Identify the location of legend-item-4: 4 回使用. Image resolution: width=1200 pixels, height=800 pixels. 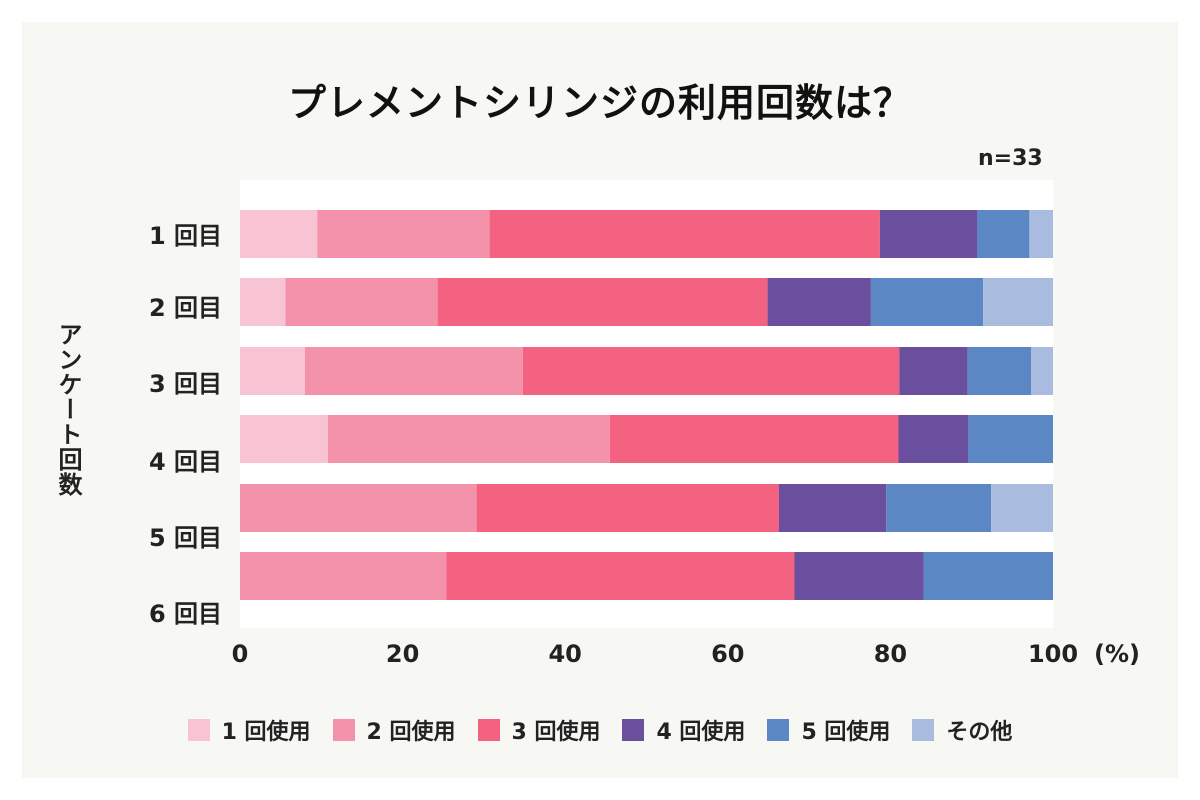
(683, 730).